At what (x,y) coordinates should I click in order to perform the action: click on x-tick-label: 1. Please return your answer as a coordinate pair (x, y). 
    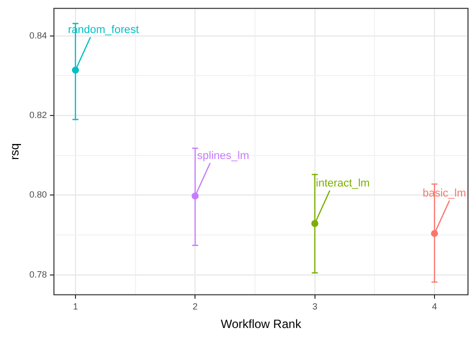
    Looking at the image, I should click on (75, 307).